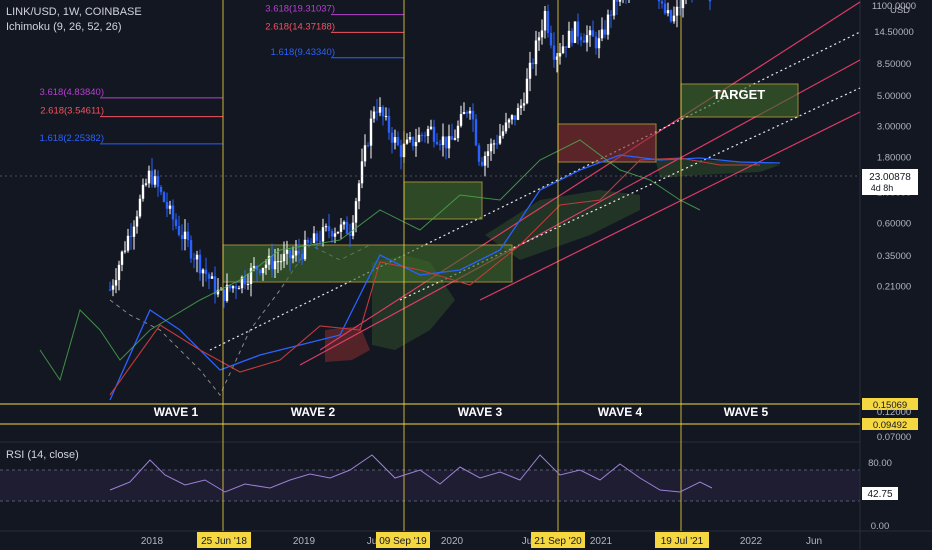 Image resolution: width=932 pixels, height=550 pixels. What do you see at coordinates (152, 541) in the screenshot?
I see `time-tick: 2018` at bounding box center [152, 541].